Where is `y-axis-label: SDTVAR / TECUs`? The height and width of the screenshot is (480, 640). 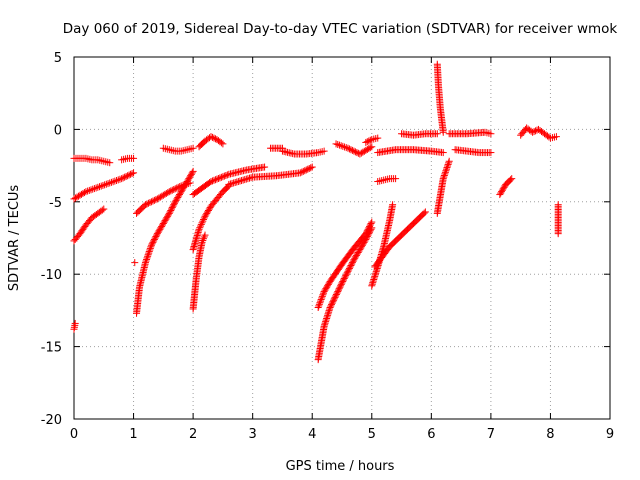 y-axis-label: SDTVAR / TECUs is located at coordinates (14, 238).